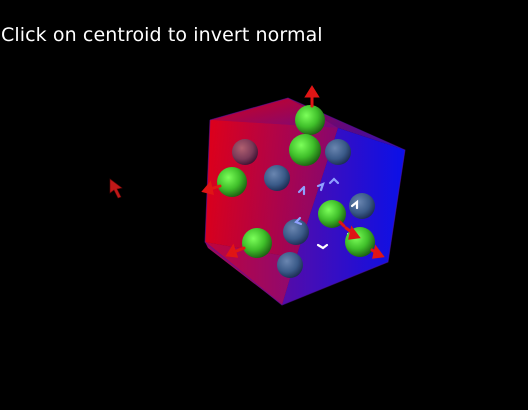 The image size is (528, 410). I want to click on instruction-text: Click on centroid to invert normal, so click(162, 35).